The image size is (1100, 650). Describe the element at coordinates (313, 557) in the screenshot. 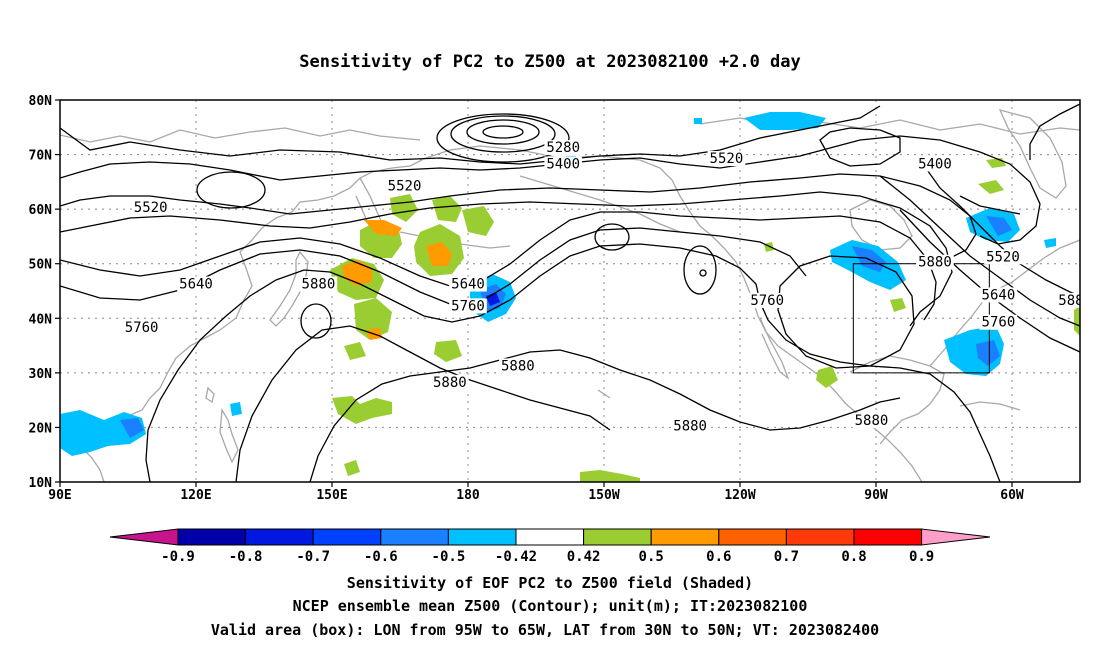

I see `colorbar-label: -0.7` at that location.